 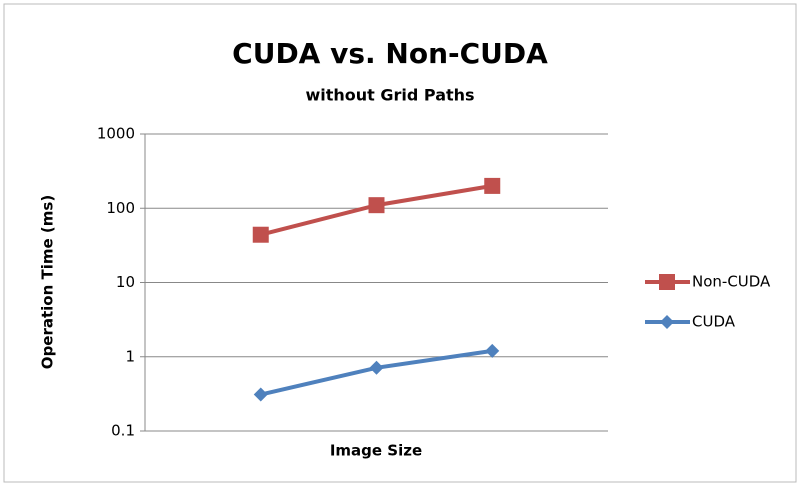 What do you see at coordinates (130, 356) in the screenshot?
I see `y-tick-label: 1` at bounding box center [130, 356].